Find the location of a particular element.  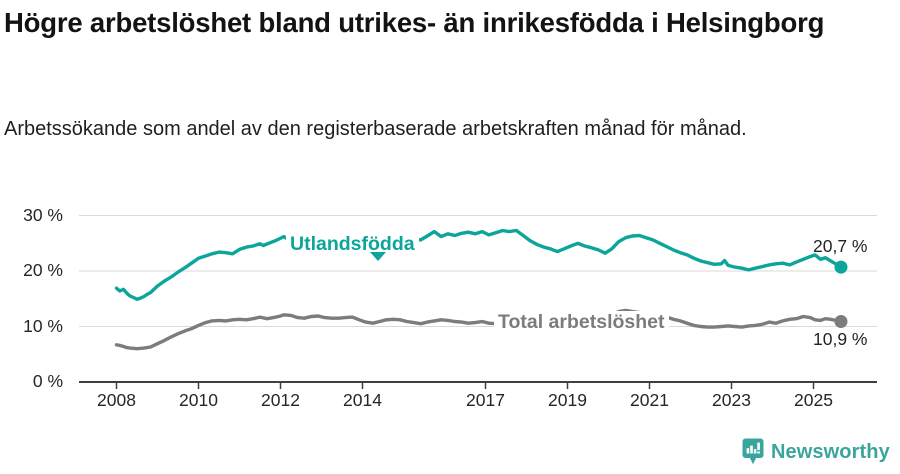

newsworthy-branding: Newsworthy is located at coordinates (816, 452).